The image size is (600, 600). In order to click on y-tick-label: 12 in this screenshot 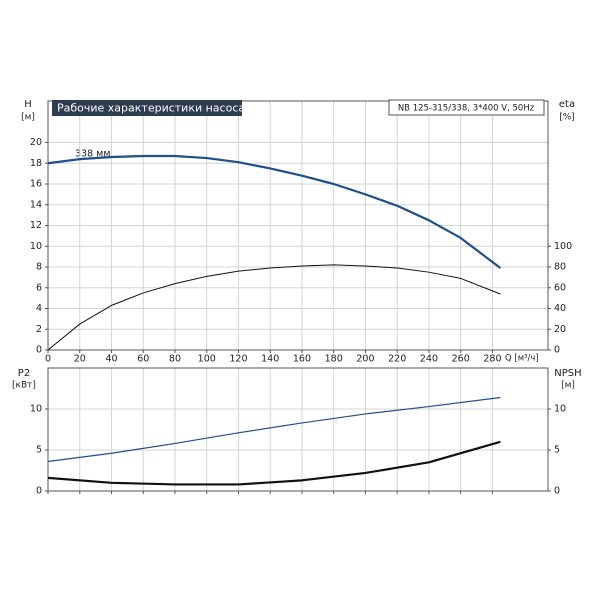, I will do `click(36, 225)`.